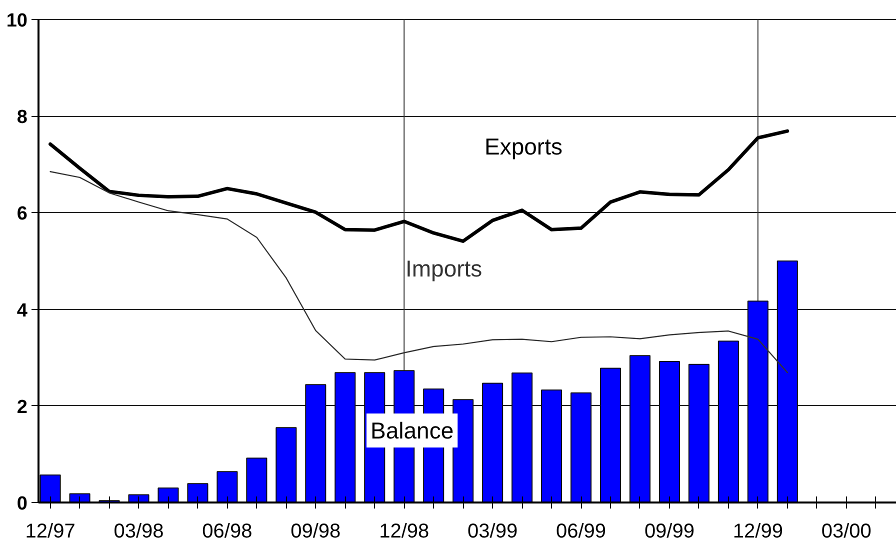 This screenshot has height=545, width=896. Describe the element at coordinates (669, 531) in the screenshot. I see `x-tick-label: 09/99` at that location.